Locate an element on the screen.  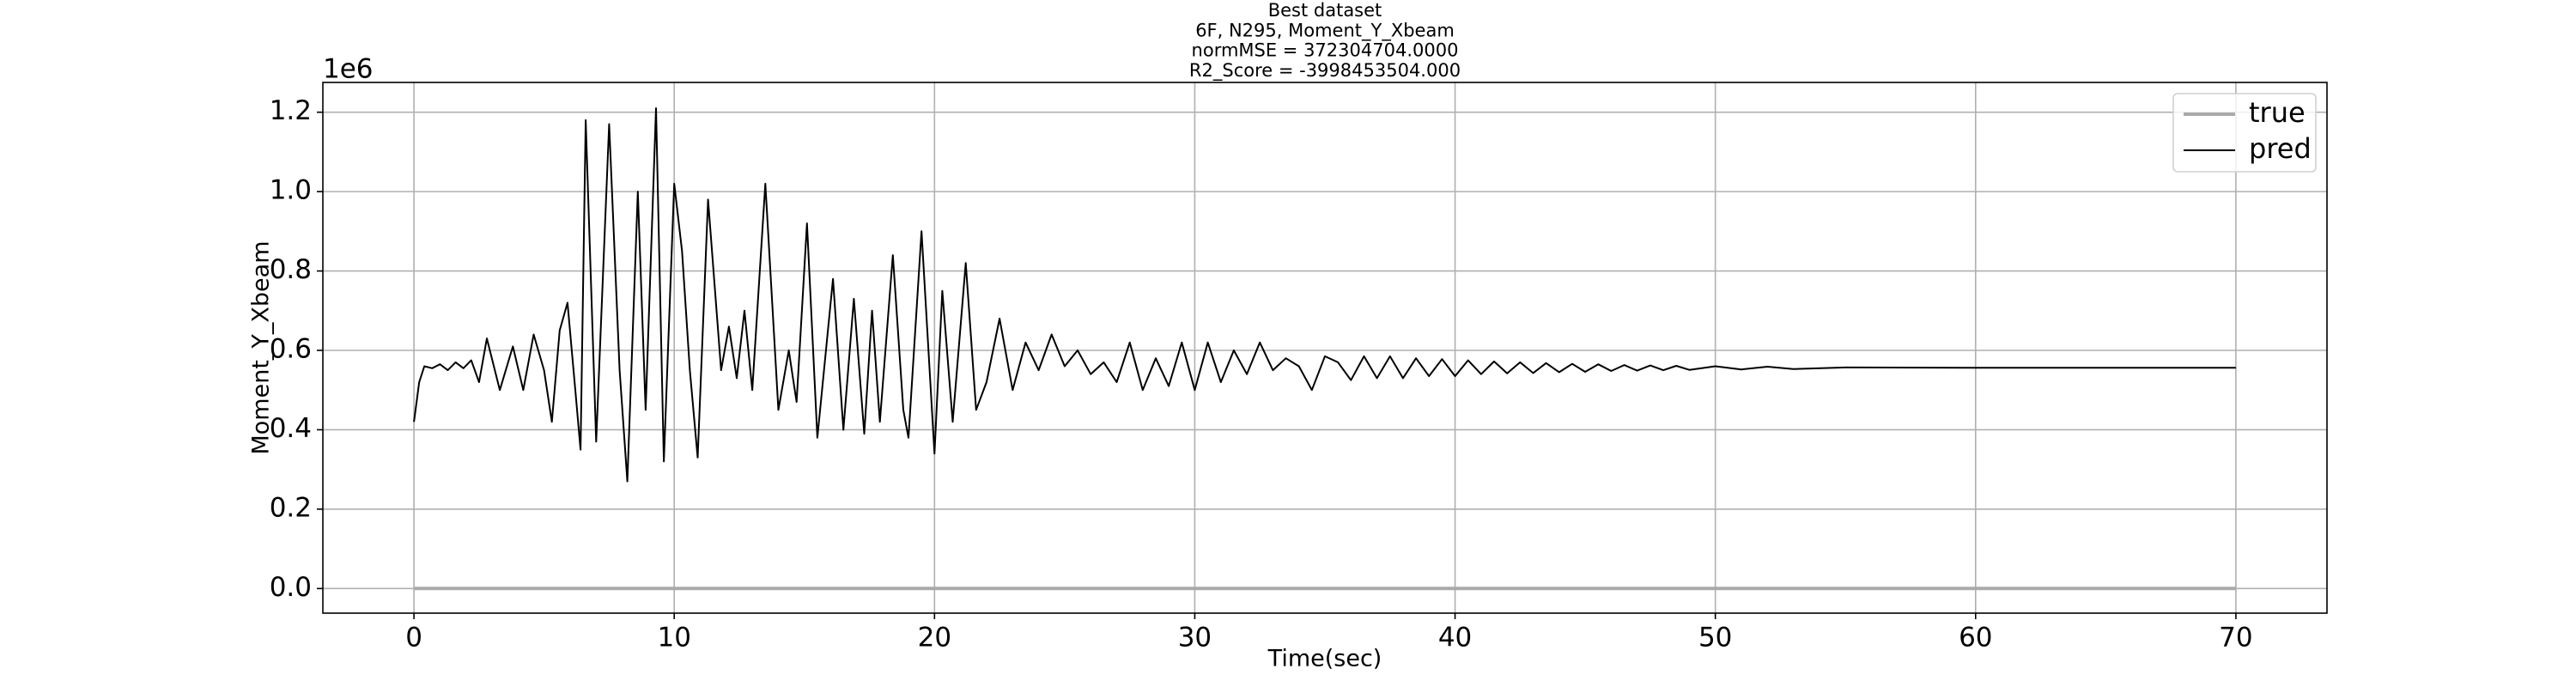
y-tick-label: 0.4 is located at coordinates (291, 428).